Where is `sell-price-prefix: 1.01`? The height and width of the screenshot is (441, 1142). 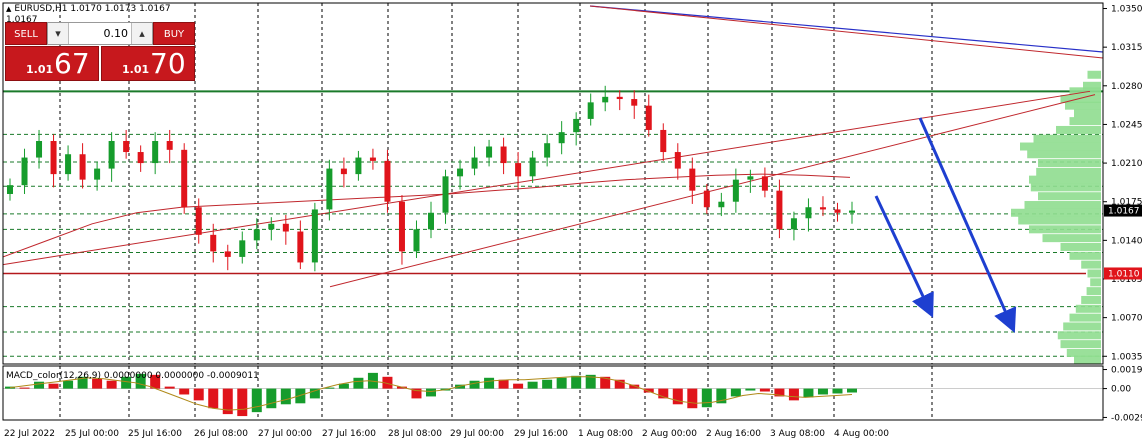 sell-price-prefix: 1.01 is located at coordinates (40, 69).